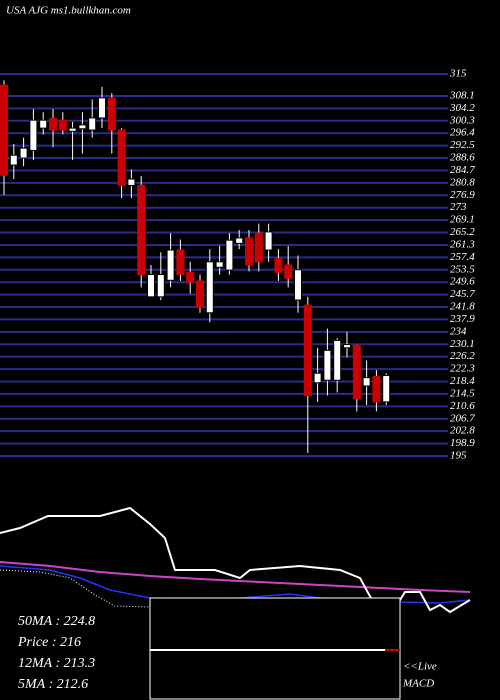  Describe the element at coordinates (49, 642) in the screenshot. I see `indicator-label: Price : 216` at that location.